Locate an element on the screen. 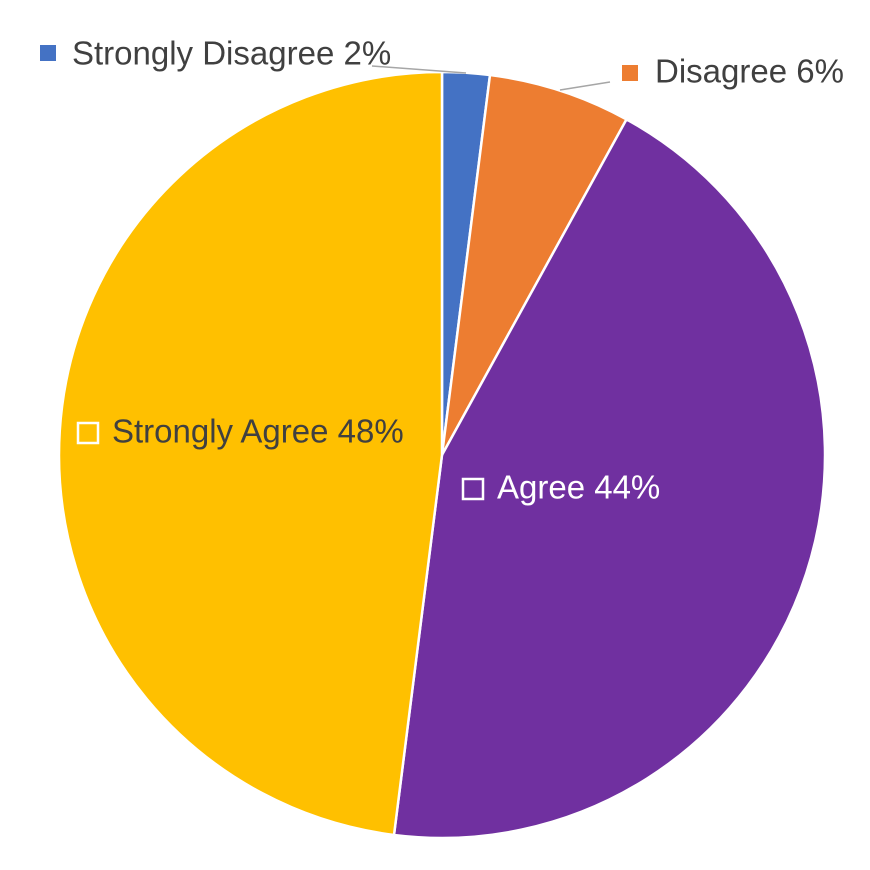 The image size is (870, 870). data-label-disagree: Disagree 6% is located at coordinates (749, 71).